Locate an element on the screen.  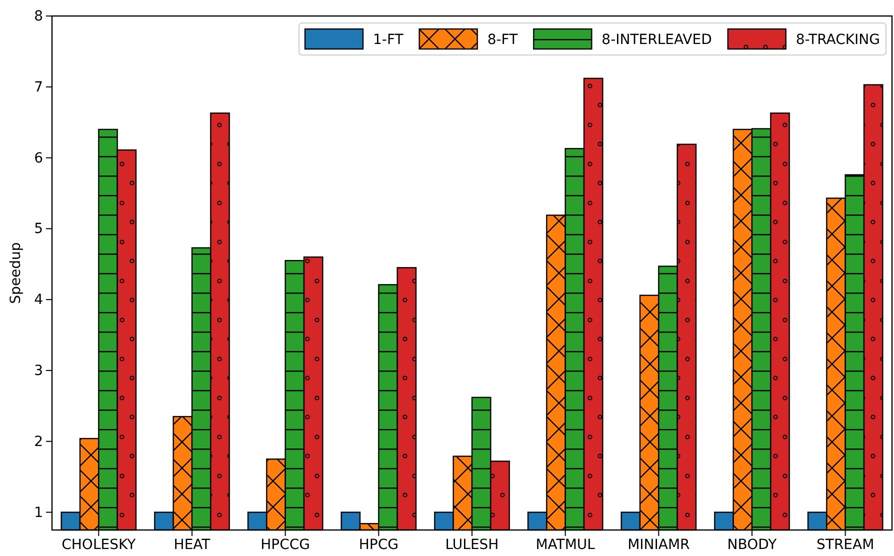
legend-label: 1-FT is located at coordinates (388, 40).